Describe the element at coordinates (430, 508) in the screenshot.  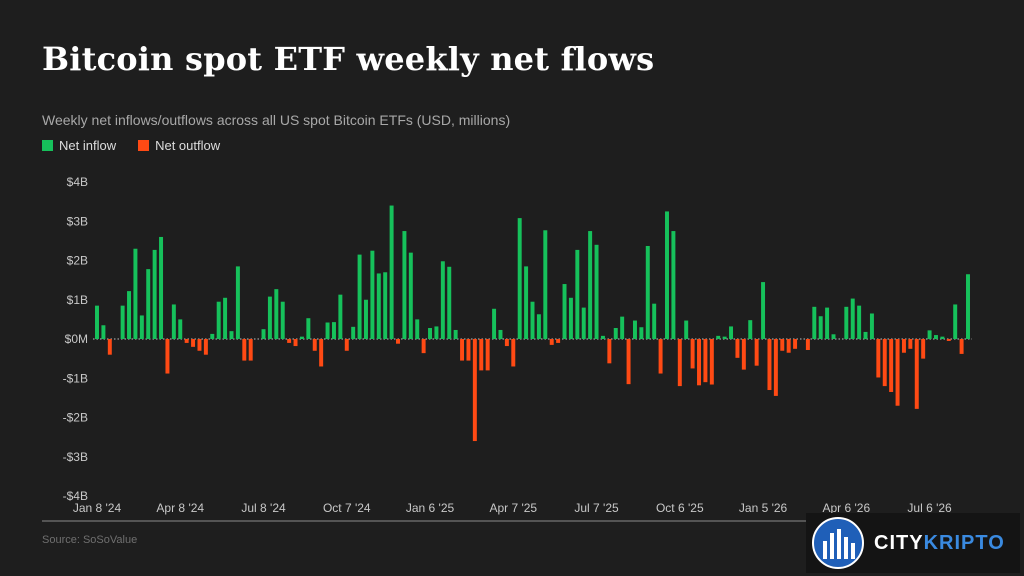
I see `x-tick-label: Jan 6 '25` at that location.